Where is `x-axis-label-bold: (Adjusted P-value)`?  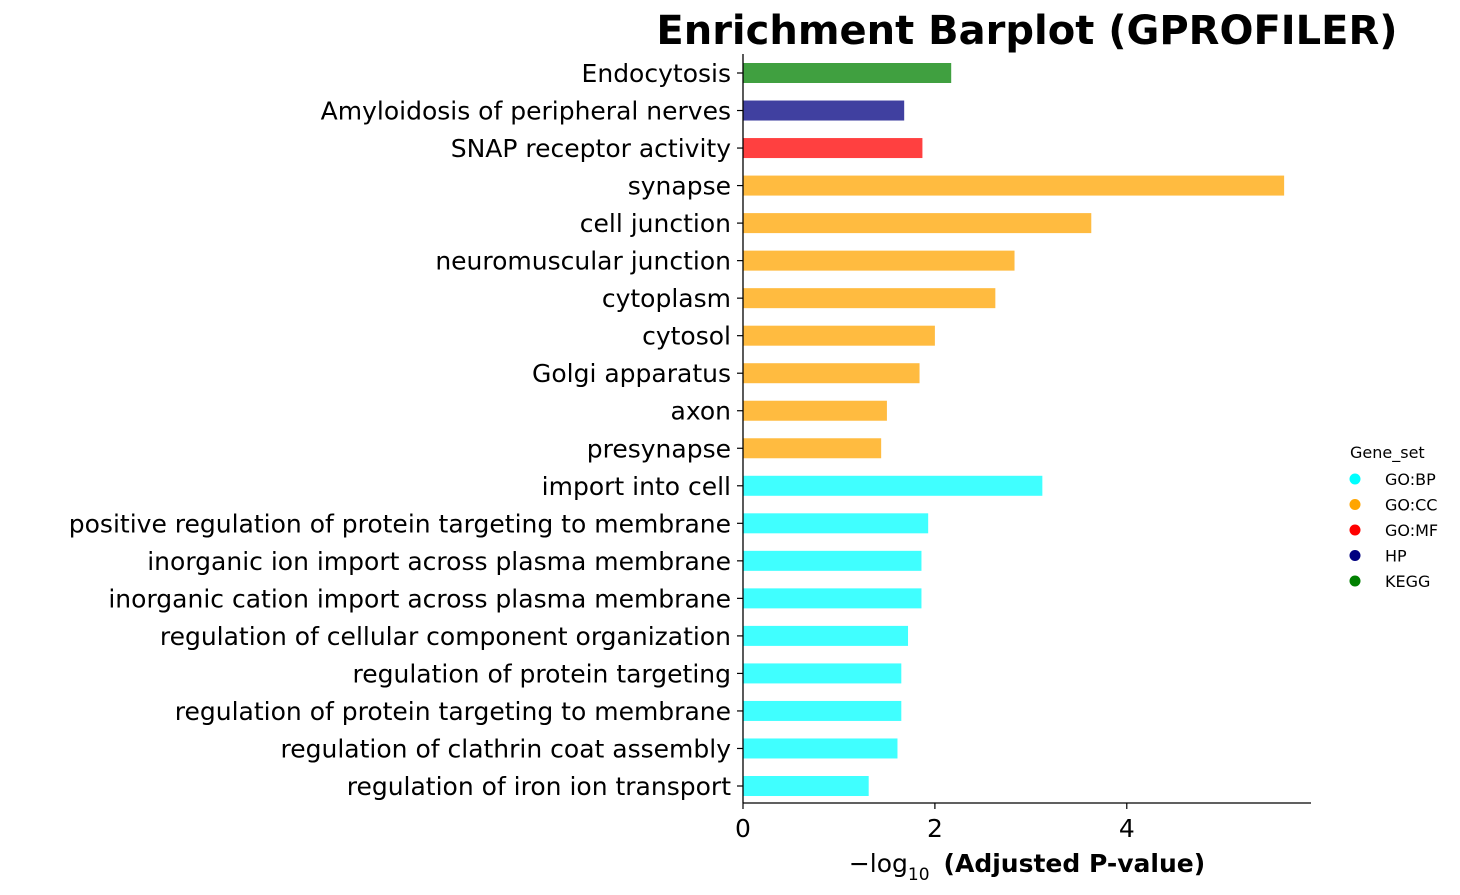 x-axis-label-bold: (Adjusted P-value) is located at coordinates (1075, 863).